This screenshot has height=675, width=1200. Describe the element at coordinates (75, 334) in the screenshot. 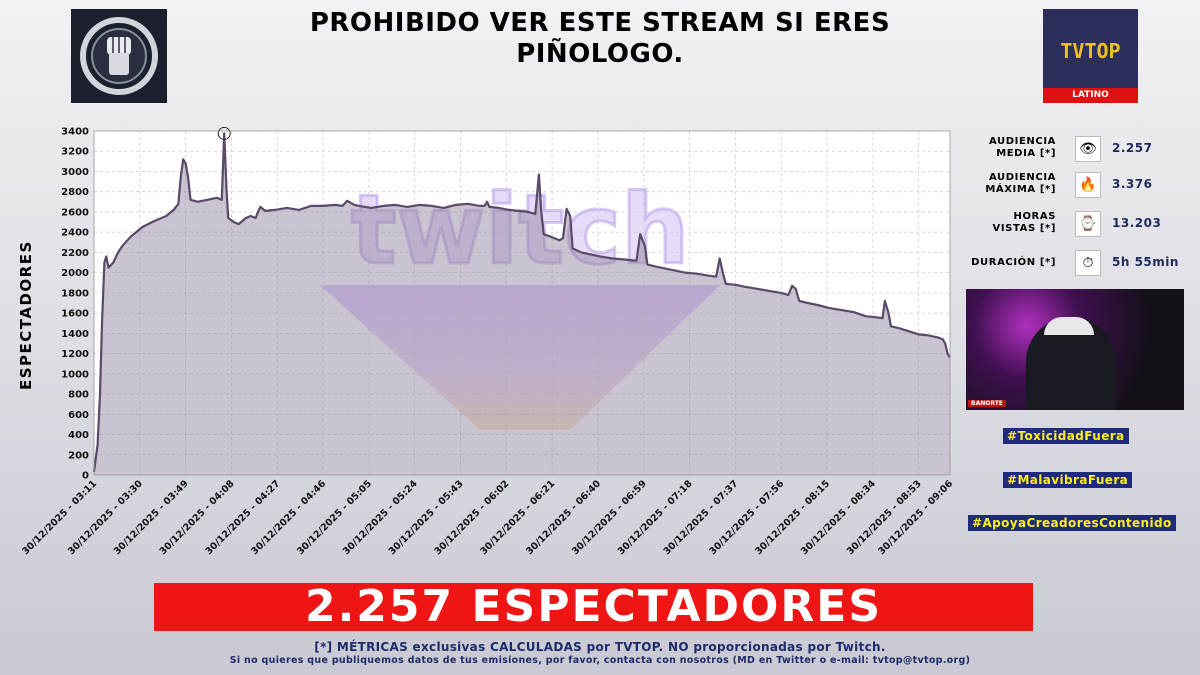

I see `y-tick-label: 1400` at that location.